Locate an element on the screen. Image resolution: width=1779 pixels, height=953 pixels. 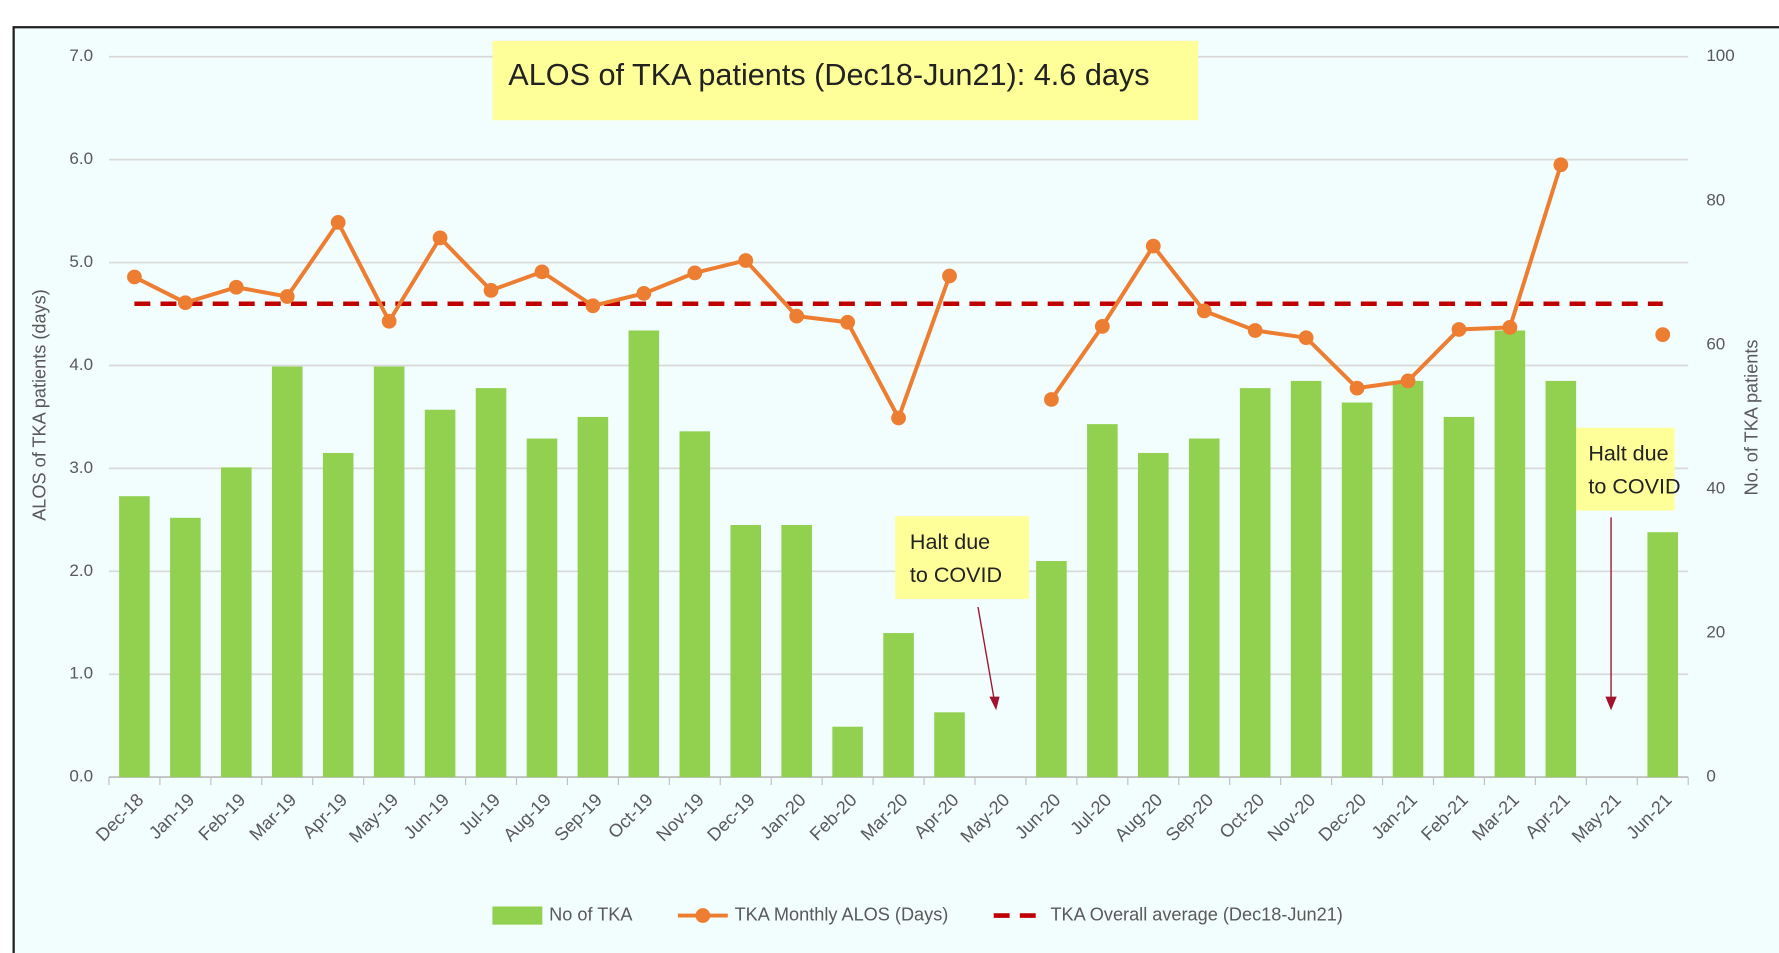
y2-tick-label: 20 is located at coordinates (1715, 632).